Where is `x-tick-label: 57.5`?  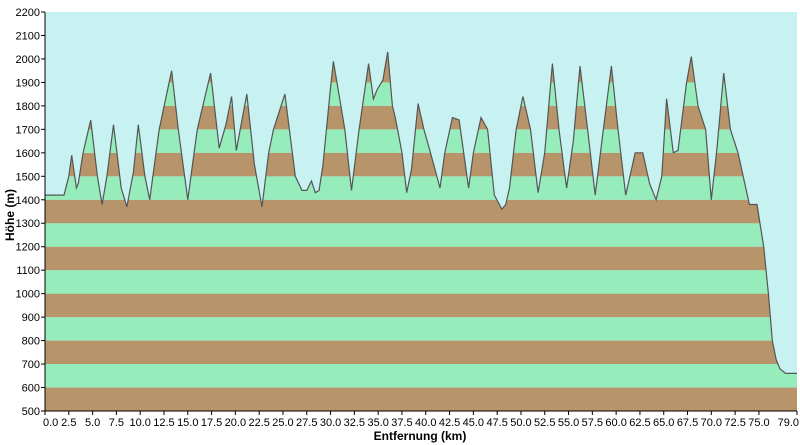
x-tick-label: 57.5 is located at coordinates (592, 423).